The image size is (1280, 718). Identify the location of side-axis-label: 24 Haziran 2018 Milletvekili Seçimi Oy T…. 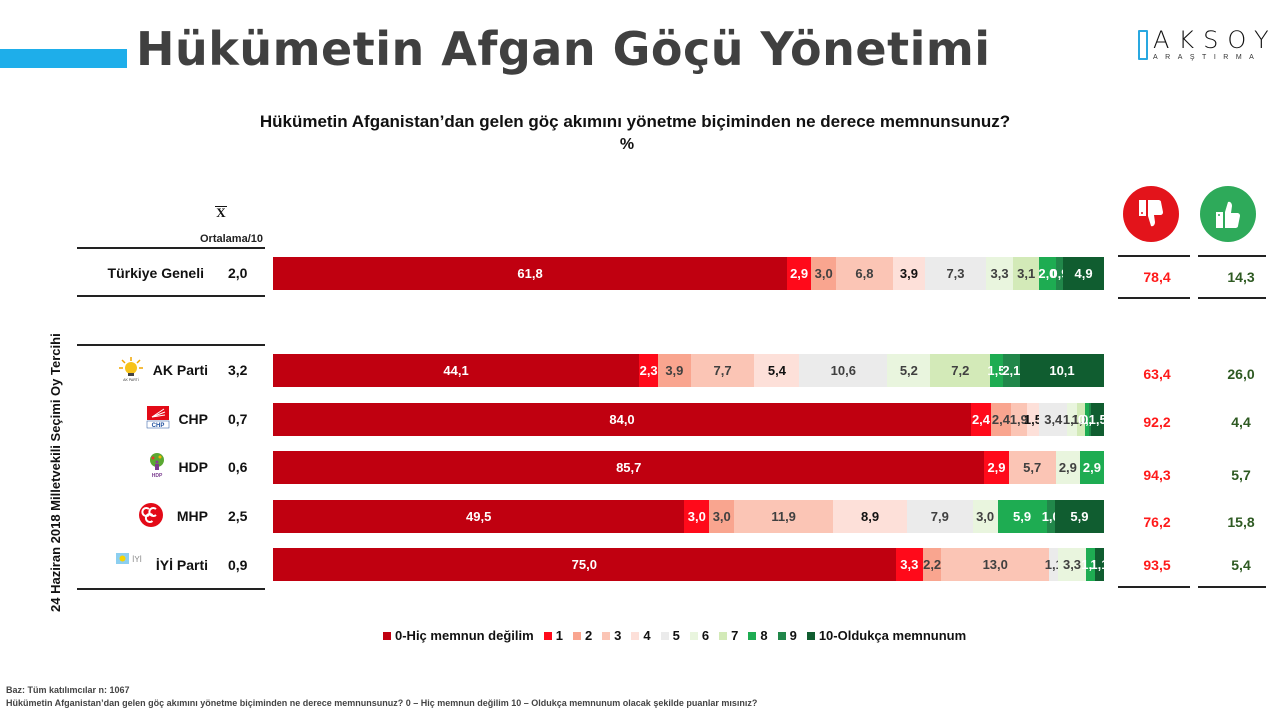
(55, 472).